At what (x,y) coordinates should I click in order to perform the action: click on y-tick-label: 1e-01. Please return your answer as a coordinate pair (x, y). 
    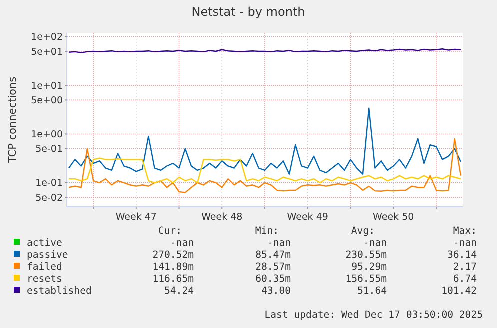
    Looking at the image, I should click on (49, 184).